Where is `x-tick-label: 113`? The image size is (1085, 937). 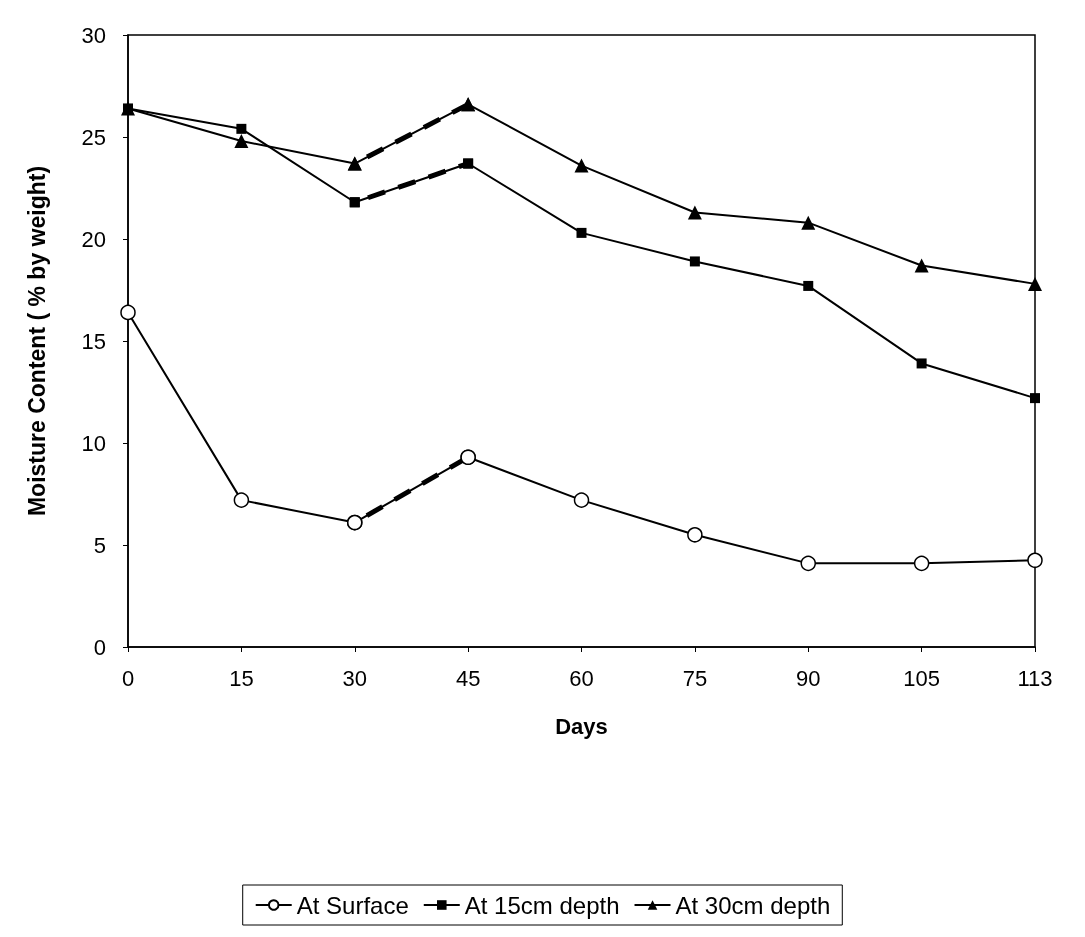
x-tick-label: 113 is located at coordinates (1035, 678).